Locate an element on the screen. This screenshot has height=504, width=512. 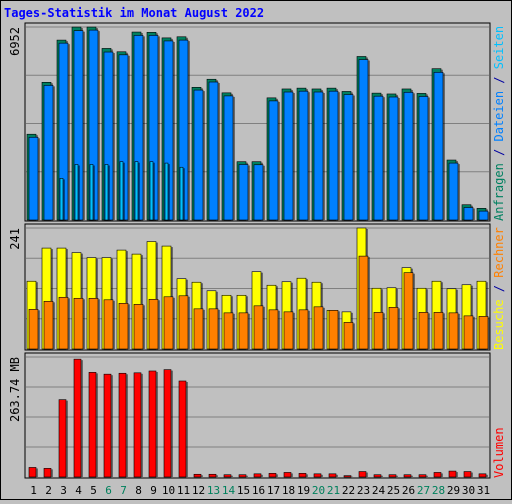
x-tick-label: 6 is located at coordinates (108, 490).